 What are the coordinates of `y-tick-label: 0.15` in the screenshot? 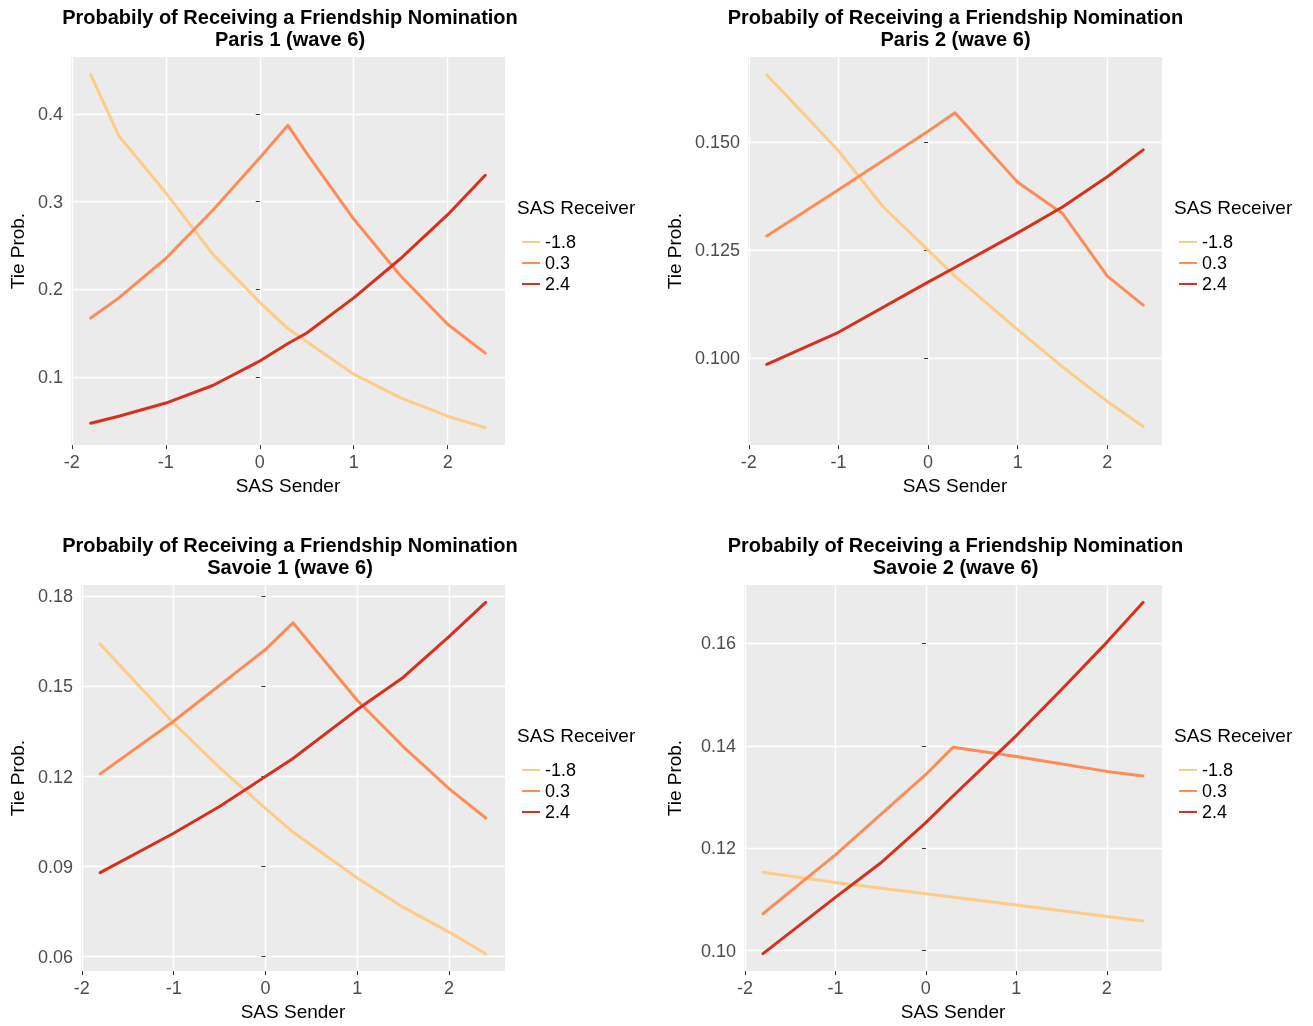 It's located at (55, 686).